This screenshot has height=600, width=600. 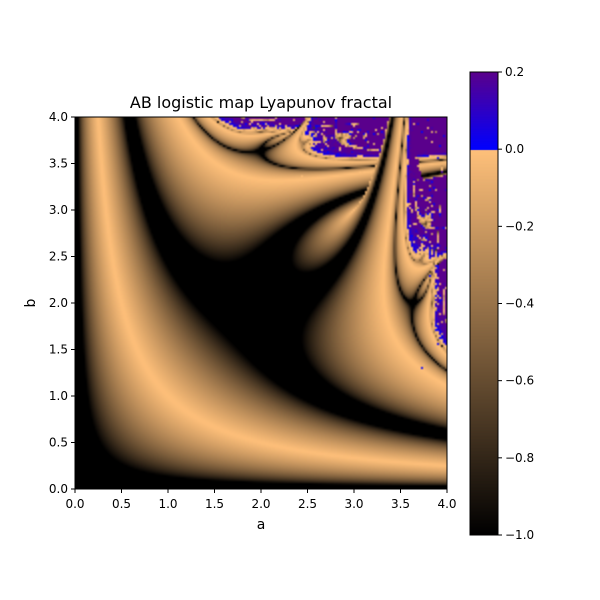 I want to click on x-tick-label: 0.5, so click(x=121, y=504).